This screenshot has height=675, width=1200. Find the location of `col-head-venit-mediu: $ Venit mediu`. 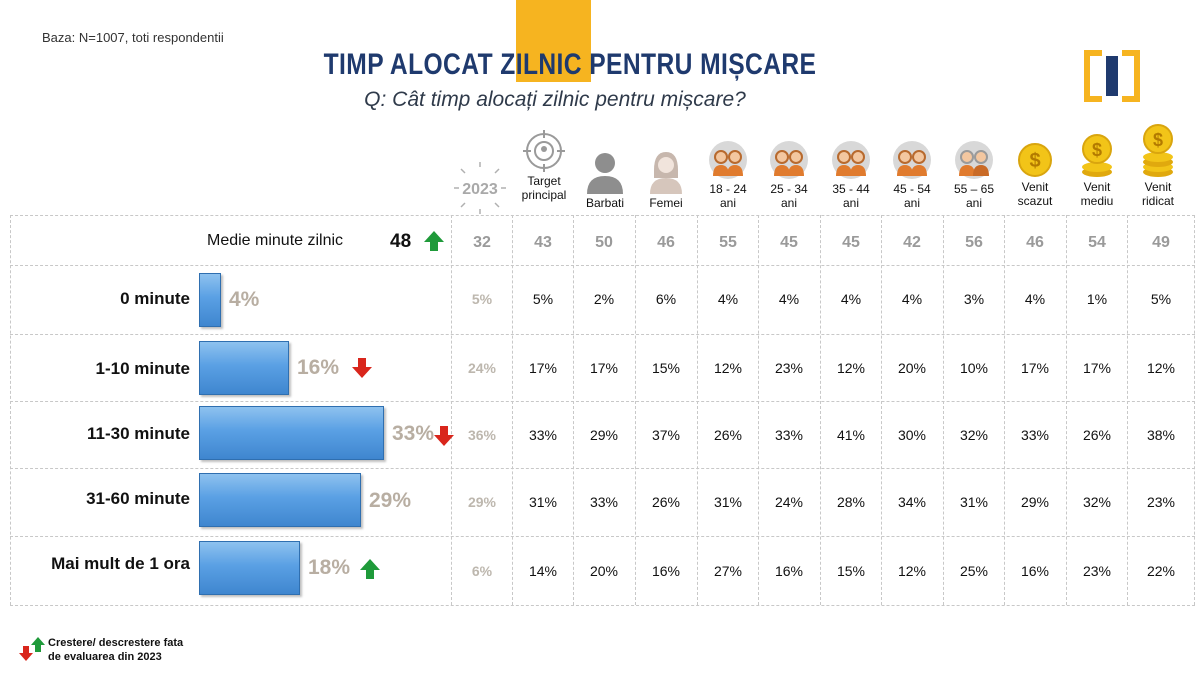

col-head-venit-mediu: $ Venit mediu is located at coordinates (1097, 171).